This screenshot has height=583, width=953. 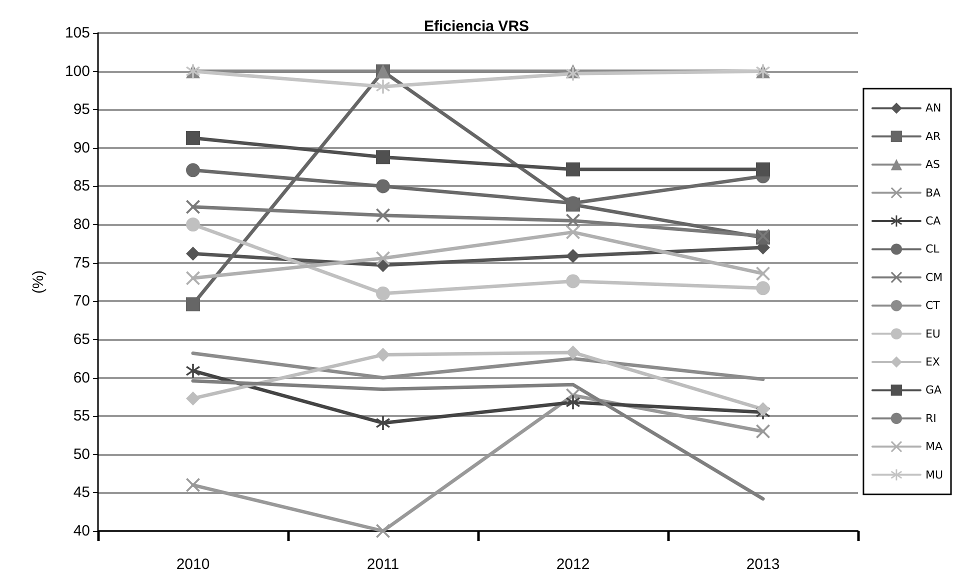 I want to click on chart-title: Eficiencia VRS, so click(x=477, y=26).